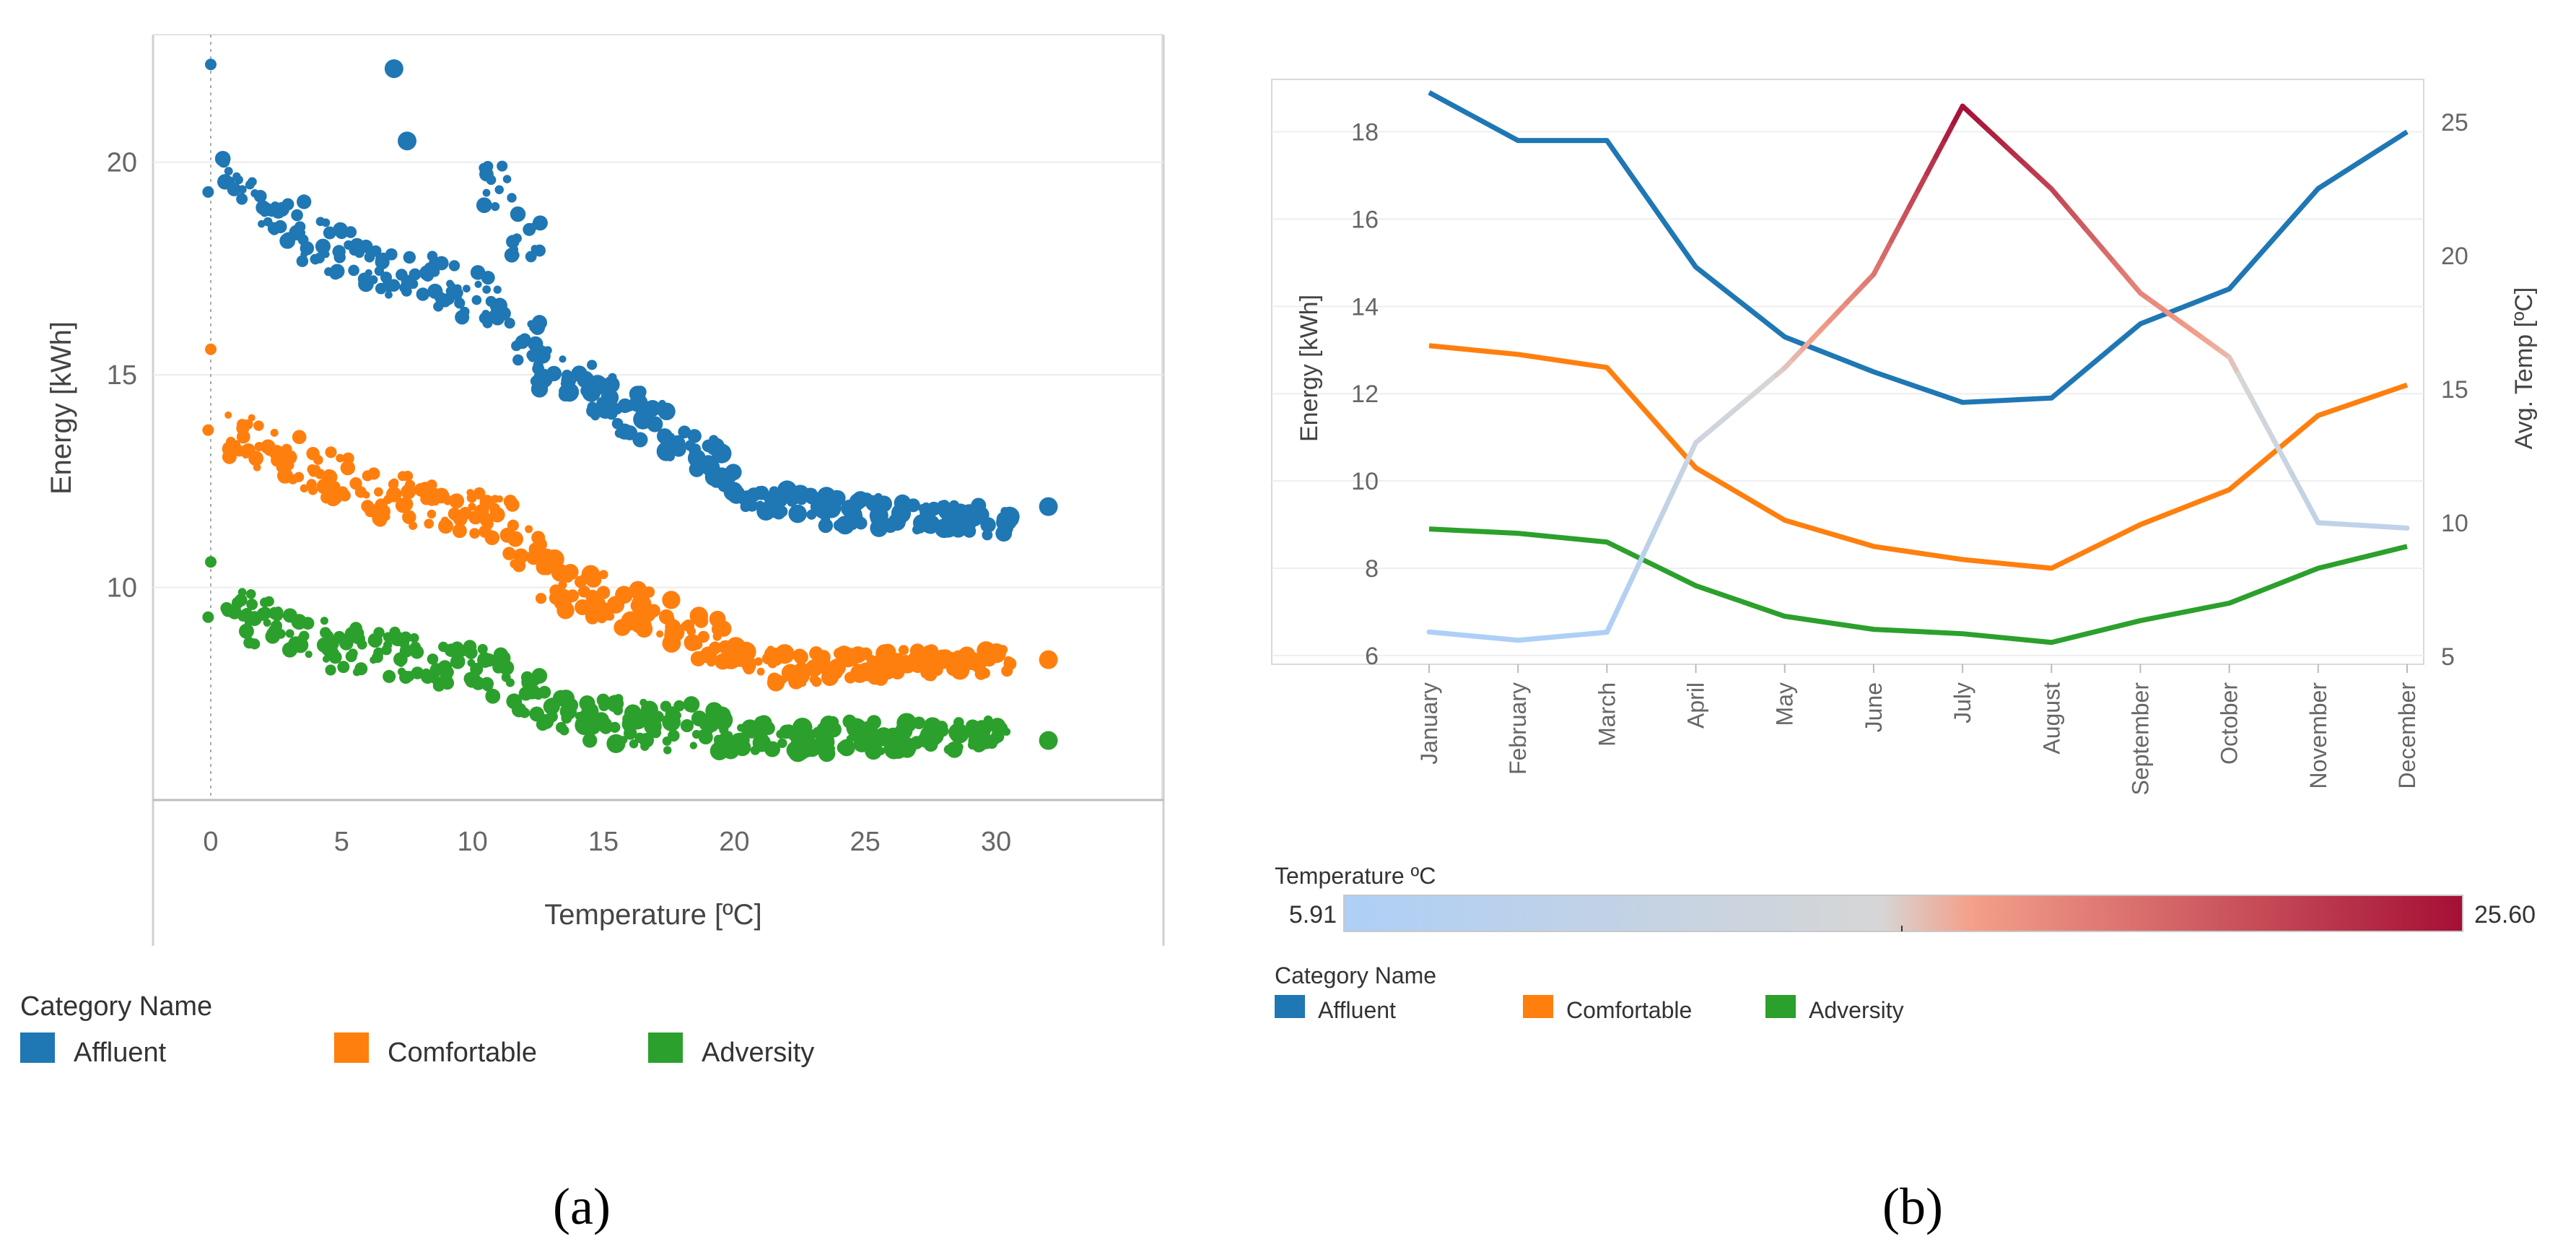  Describe the element at coordinates (1365, 482) in the screenshot. I see `chart-b-left-tick-10: 10` at that location.